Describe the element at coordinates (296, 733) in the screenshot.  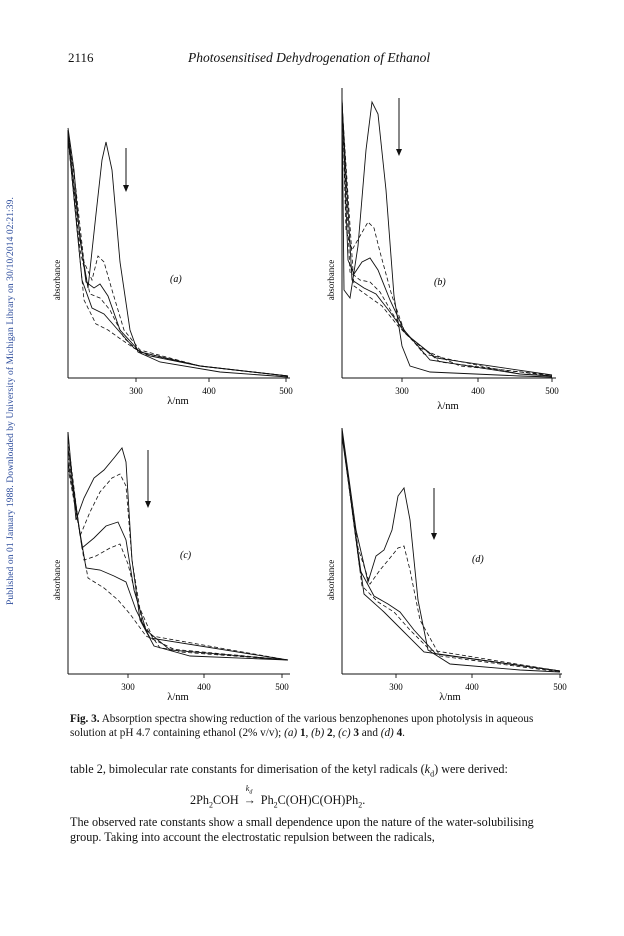
I see `caption-item-a: (a) 1,` at that location.